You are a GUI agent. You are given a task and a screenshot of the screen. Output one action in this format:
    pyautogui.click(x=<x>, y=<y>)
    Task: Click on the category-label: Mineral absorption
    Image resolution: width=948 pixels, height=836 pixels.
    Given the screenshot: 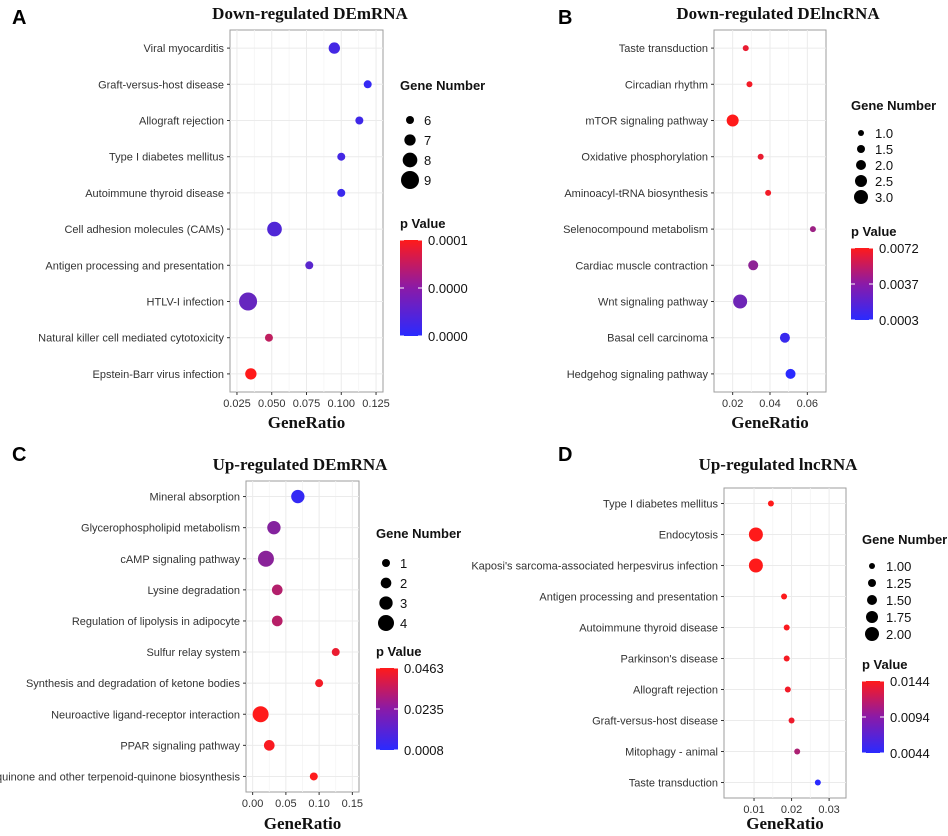 What is the action you would take?
    pyautogui.click(x=195, y=498)
    